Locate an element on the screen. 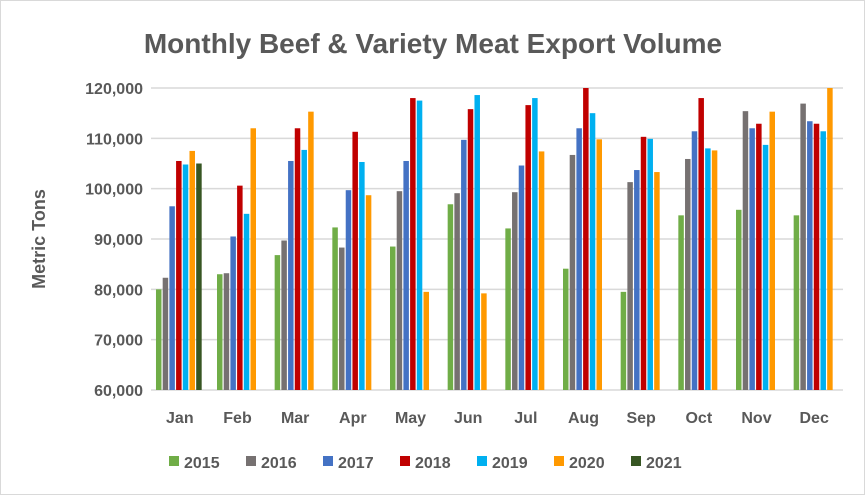  bar-2017-Jul is located at coordinates (521, 277).